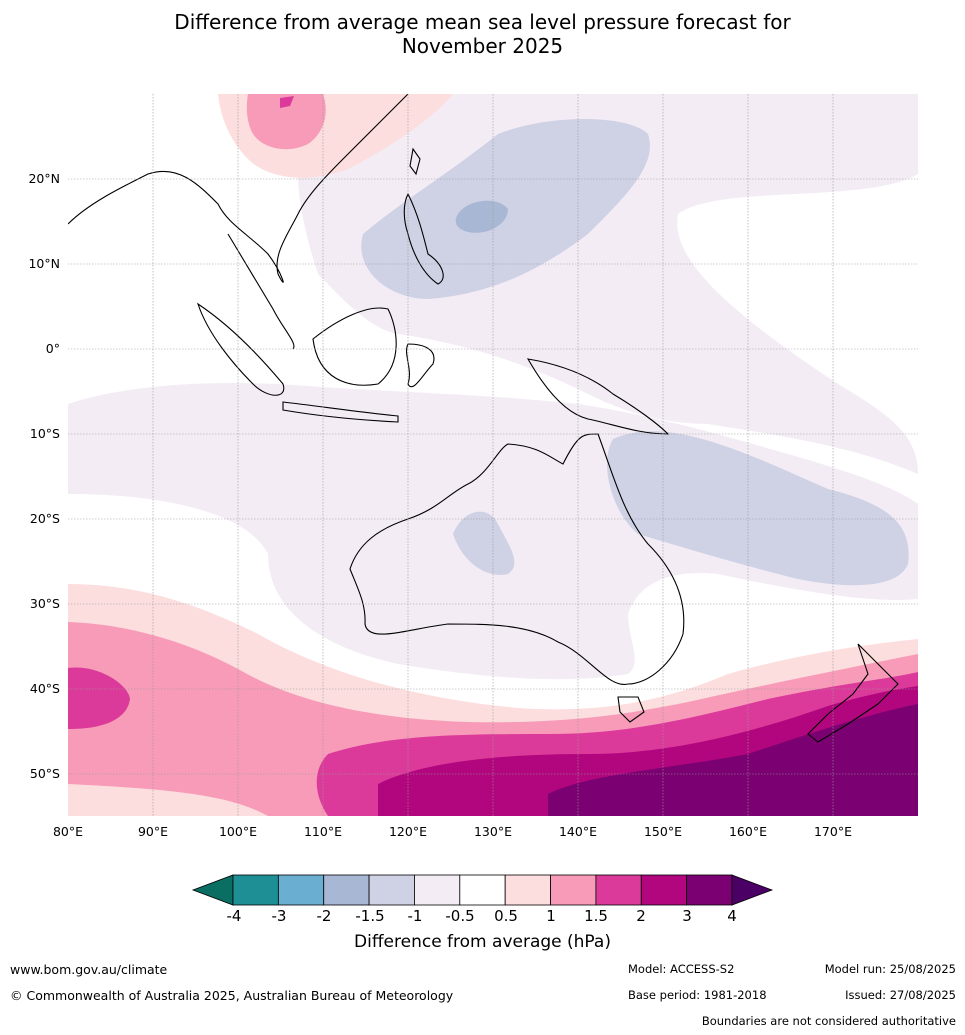 This screenshot has height=1035, width=965. I want to click on website-link: www.bom.gov.au/climate, so click(89, 969).